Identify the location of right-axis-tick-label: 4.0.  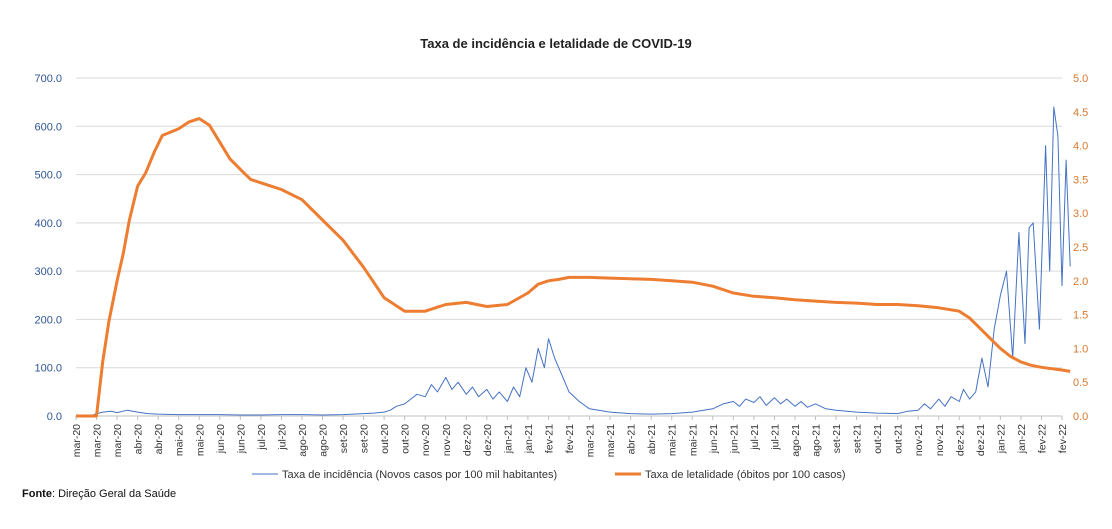
(1080, 147).